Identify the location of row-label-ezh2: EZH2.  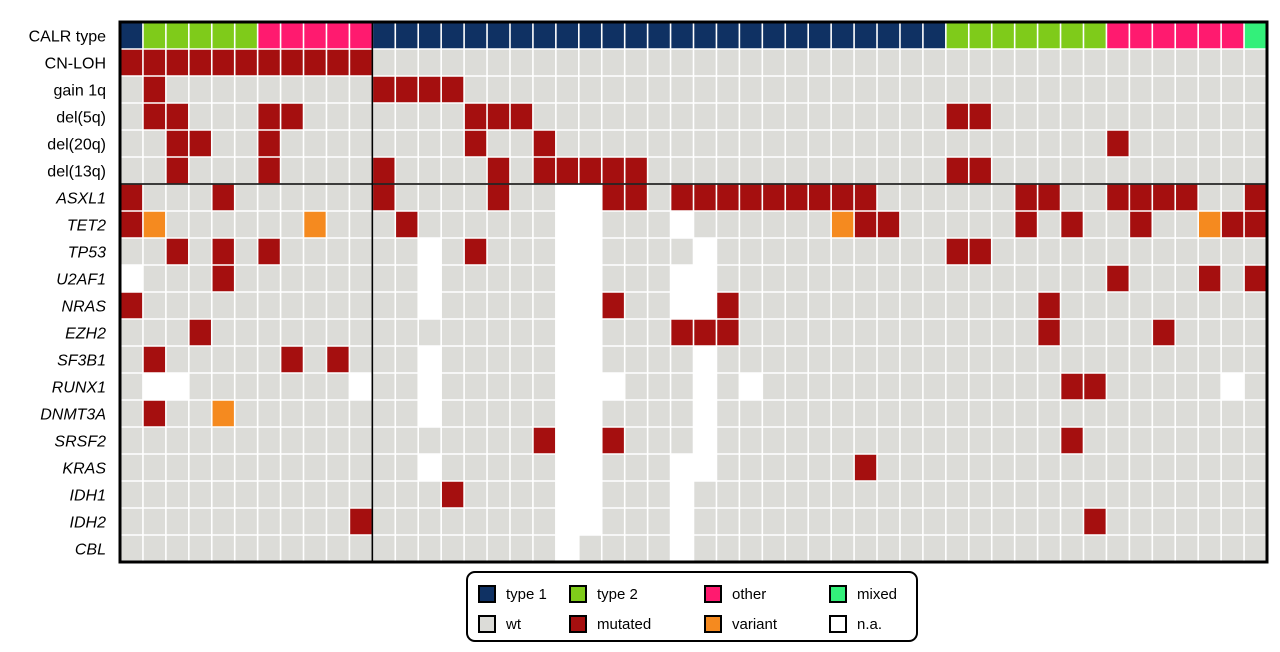
(85, 334).